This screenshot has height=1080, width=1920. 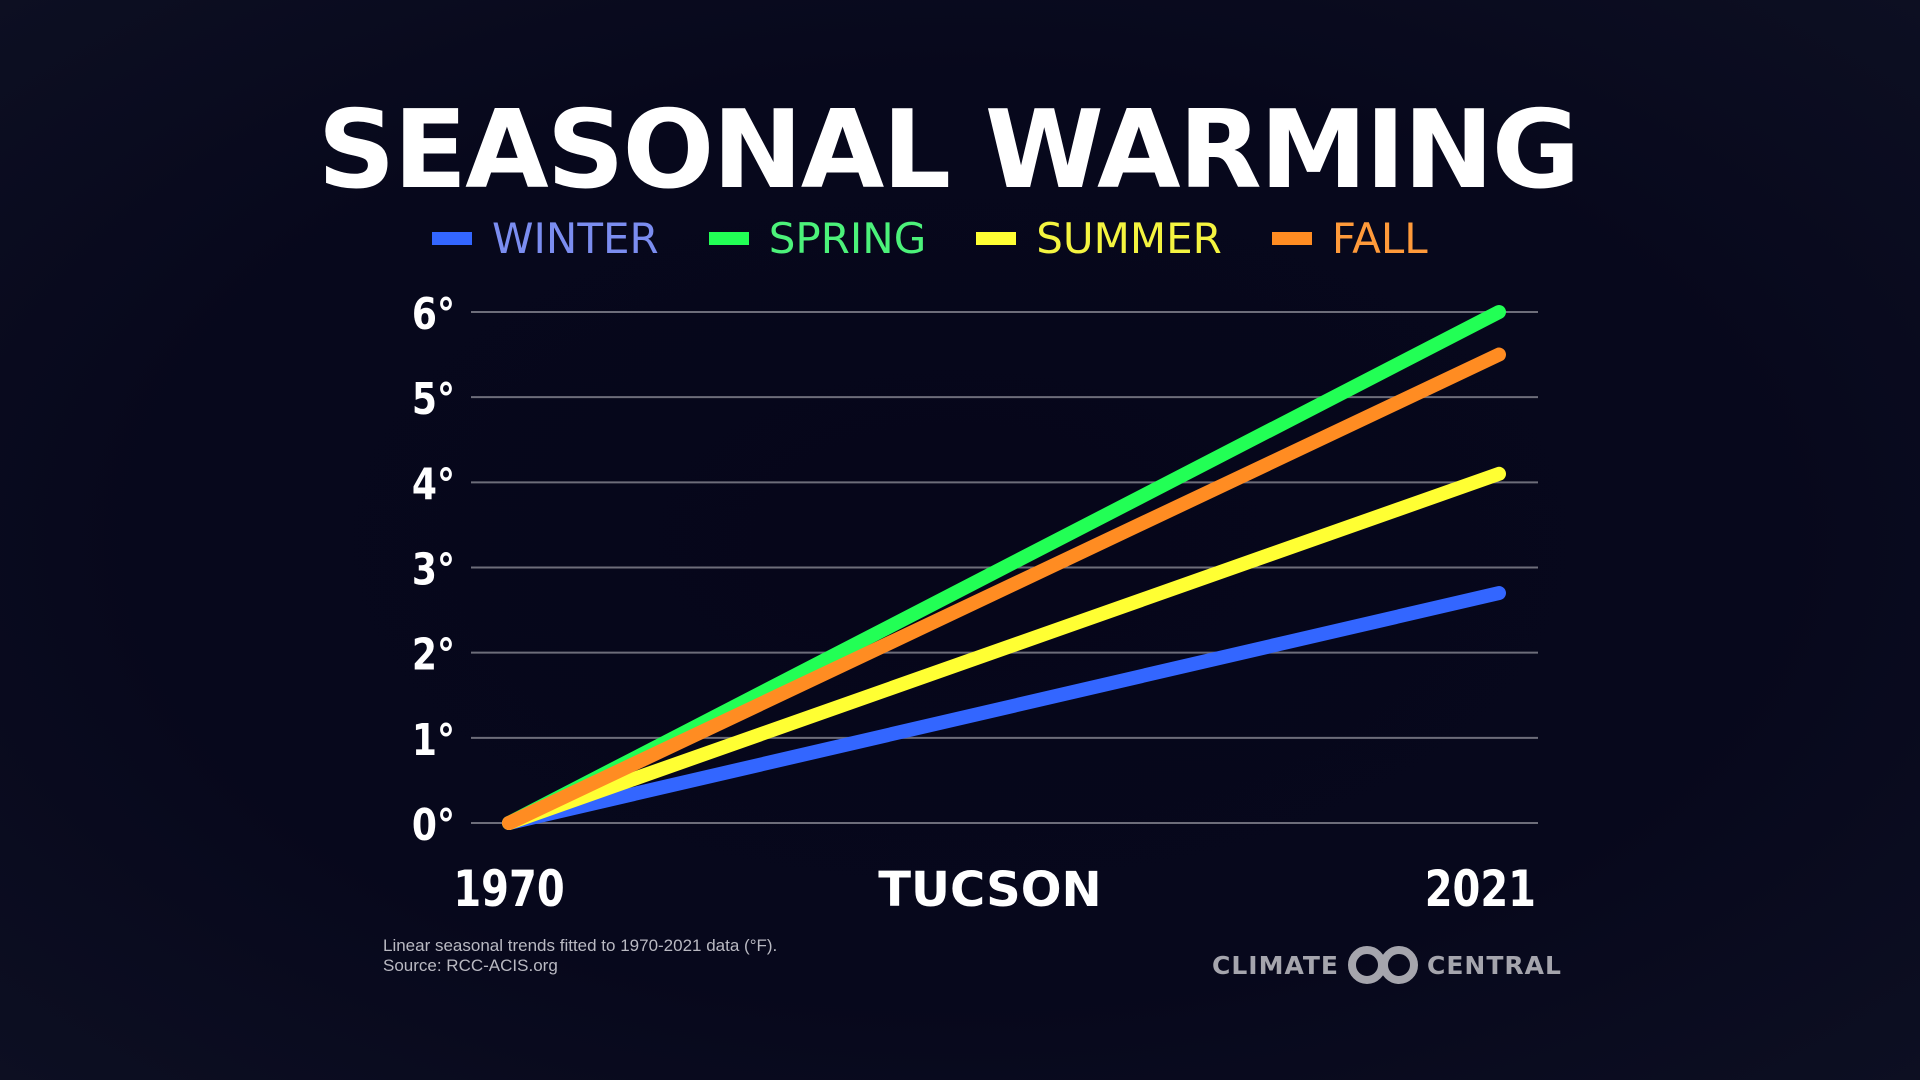 What do you see at coordinates (1494, 965) in the screenshot?
I see `logo-text-right: CENTRAL` at bounding box center [1494, 965].